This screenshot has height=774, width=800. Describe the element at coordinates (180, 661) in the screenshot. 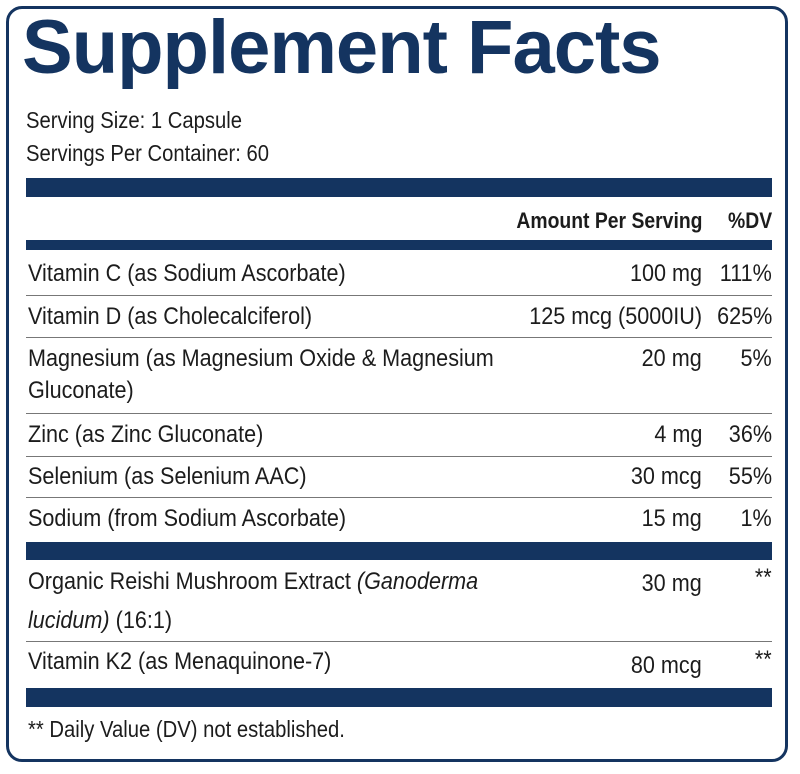

I see `ingredient-name: Vitamin K2 (as Menaquinone-7)` at that location.